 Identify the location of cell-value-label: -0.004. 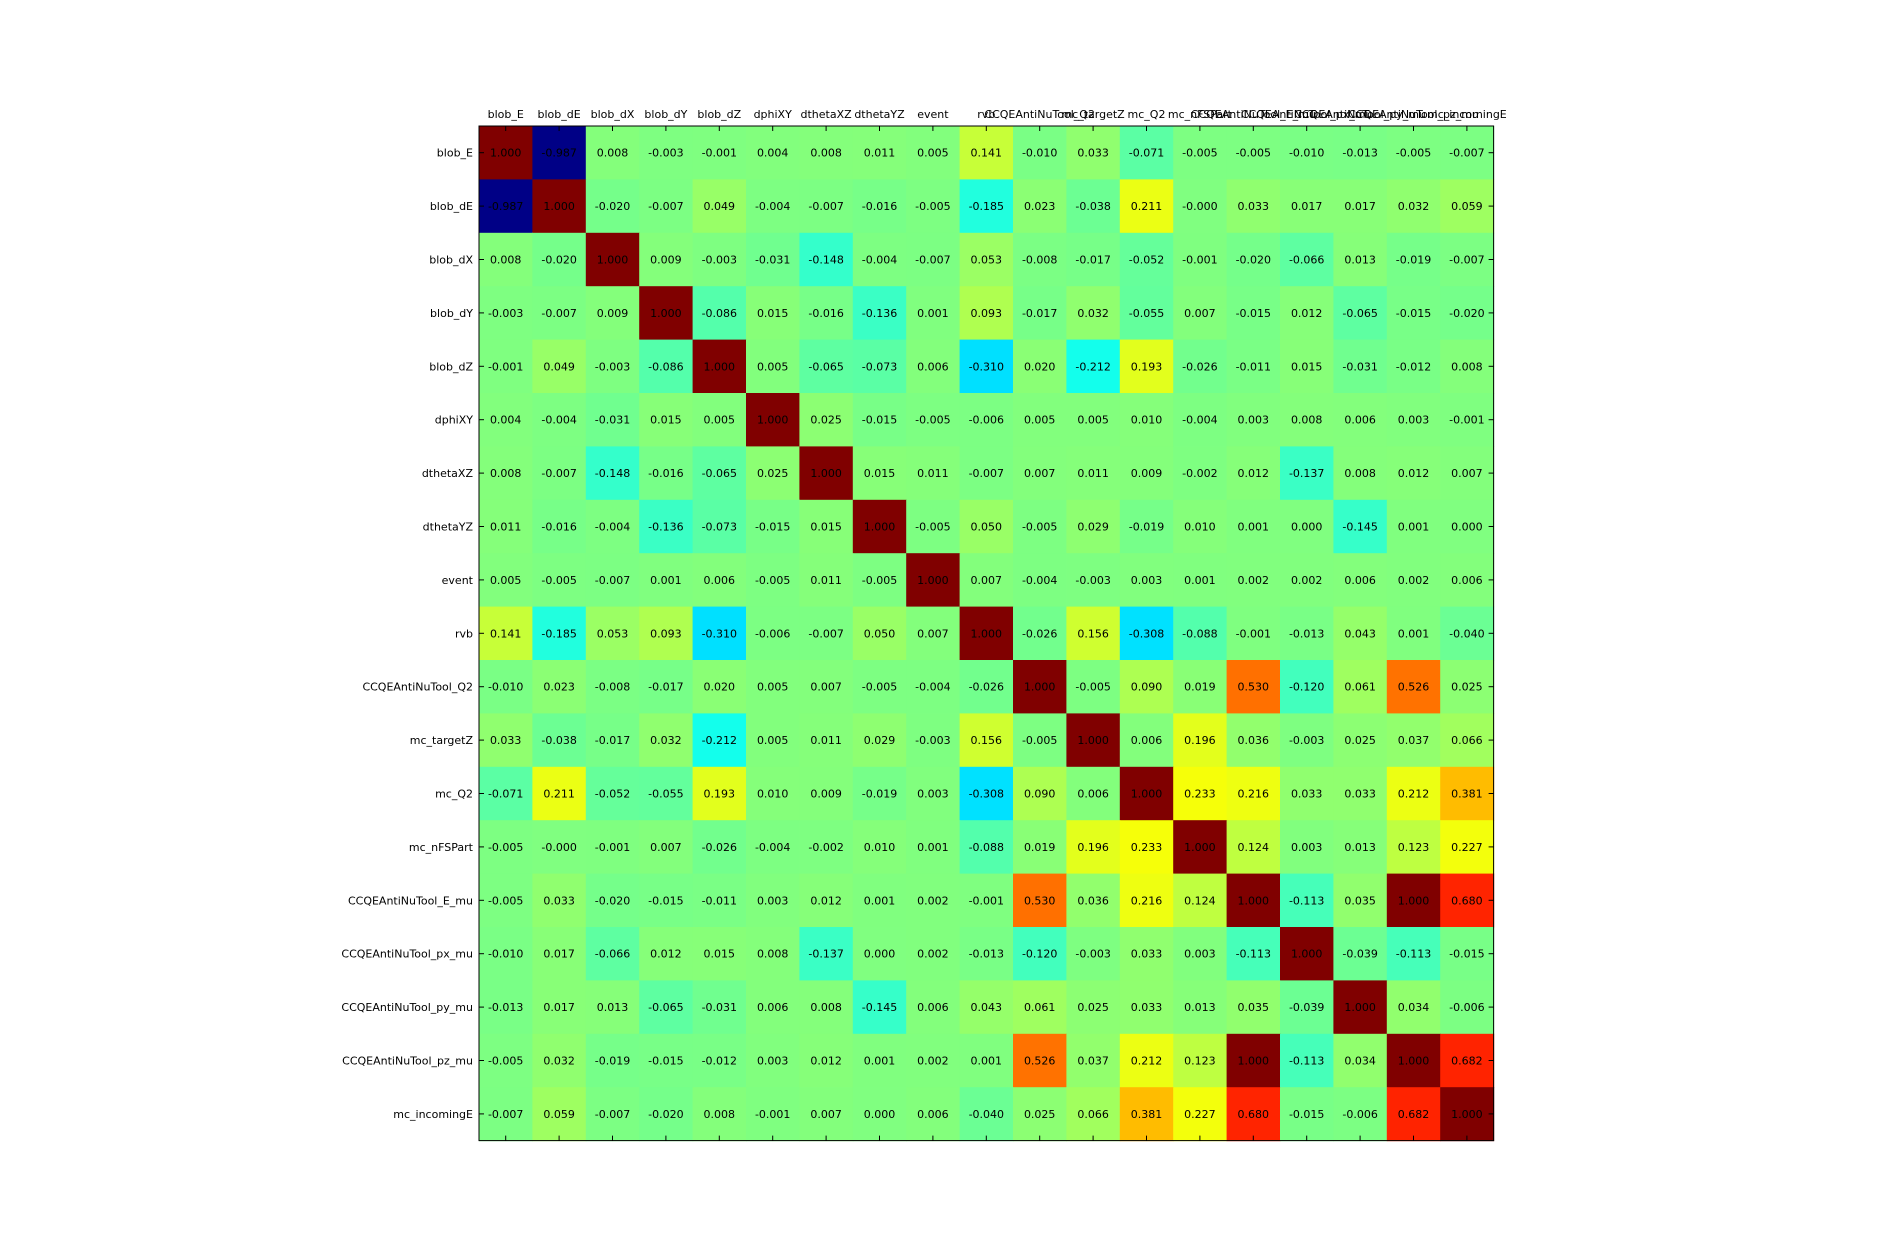
(932, 687).